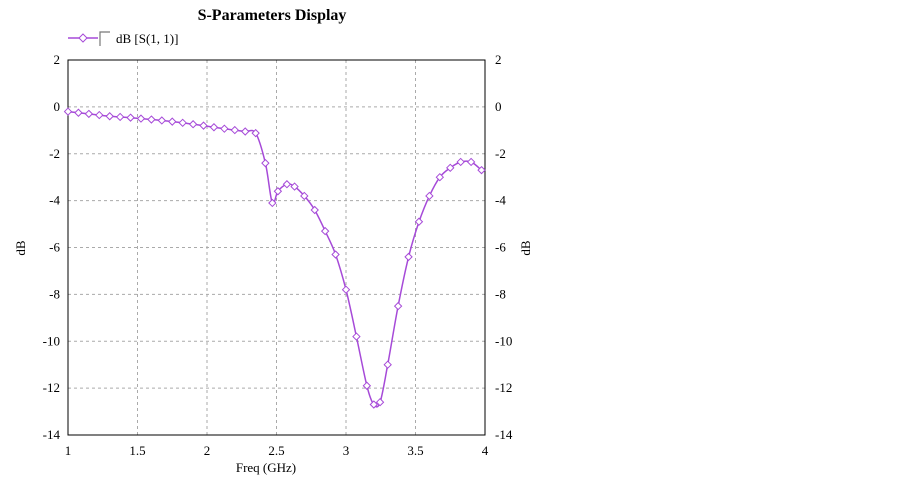  I want to click on x-tick-label: 4, so click(485, 450).